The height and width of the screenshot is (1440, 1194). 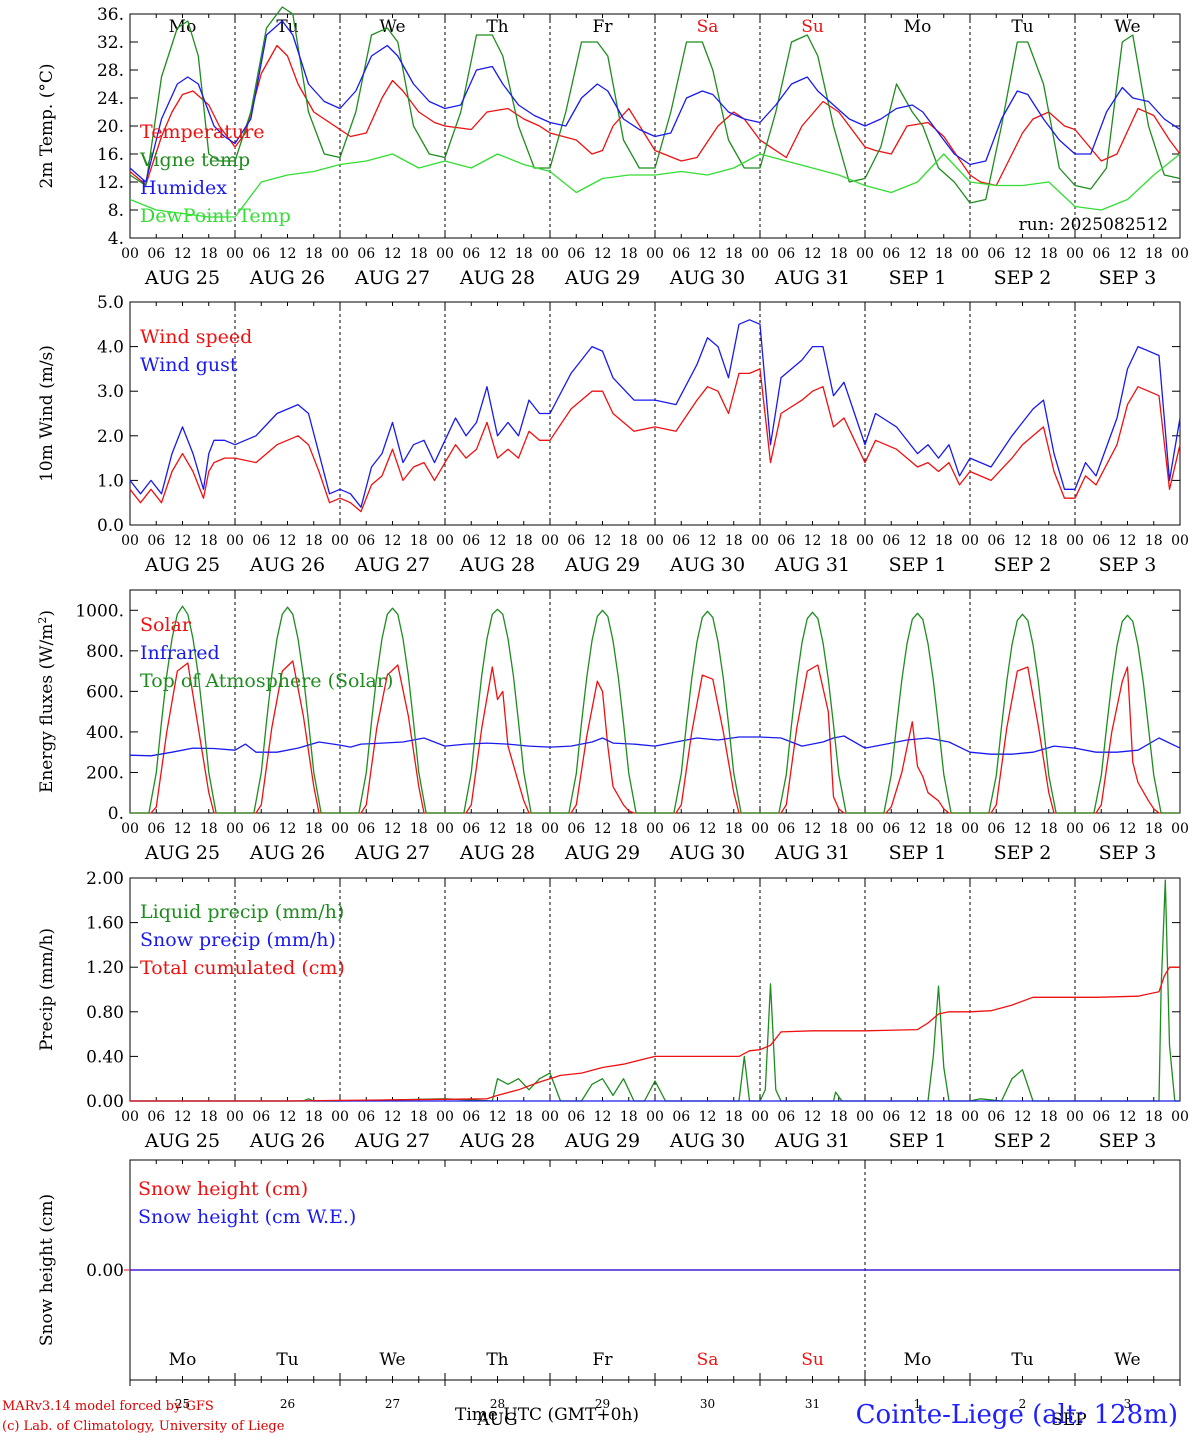 What do you see at coordinates (497, 1360) in the screenshot?
I see `weekday-label: Th` at bounding box center [497, 1360].